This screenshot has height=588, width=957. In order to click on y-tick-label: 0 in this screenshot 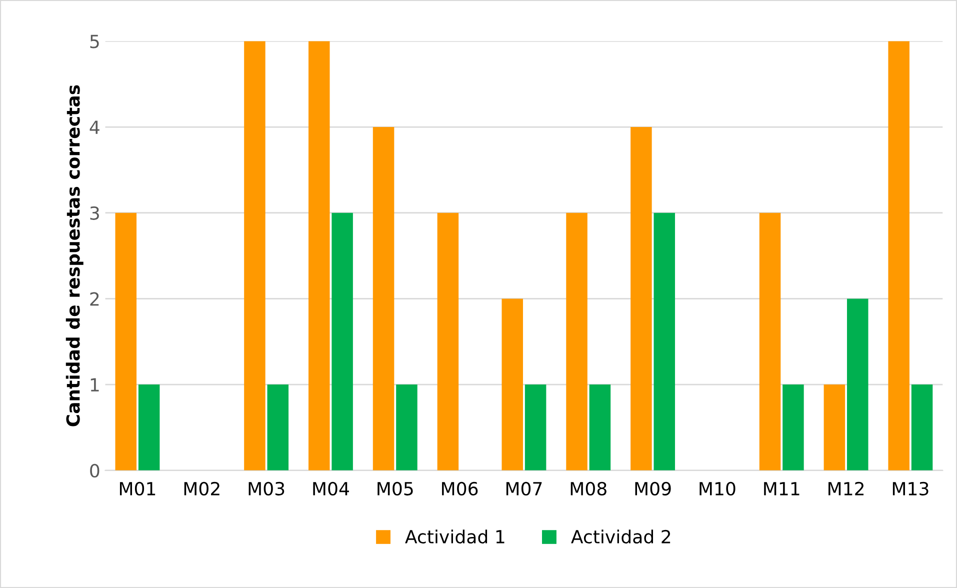, I will do `click(95, 471)`.